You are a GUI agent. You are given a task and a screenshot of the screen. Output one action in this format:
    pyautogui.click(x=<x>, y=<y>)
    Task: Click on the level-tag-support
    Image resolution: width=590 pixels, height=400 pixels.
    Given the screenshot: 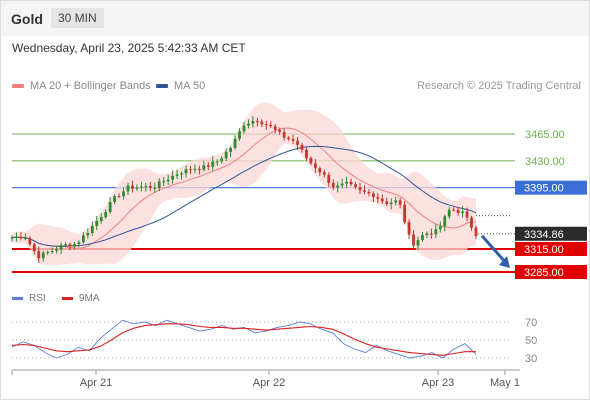 What is the action you would take?
    pyautogui.click(x=551, y=272)
    